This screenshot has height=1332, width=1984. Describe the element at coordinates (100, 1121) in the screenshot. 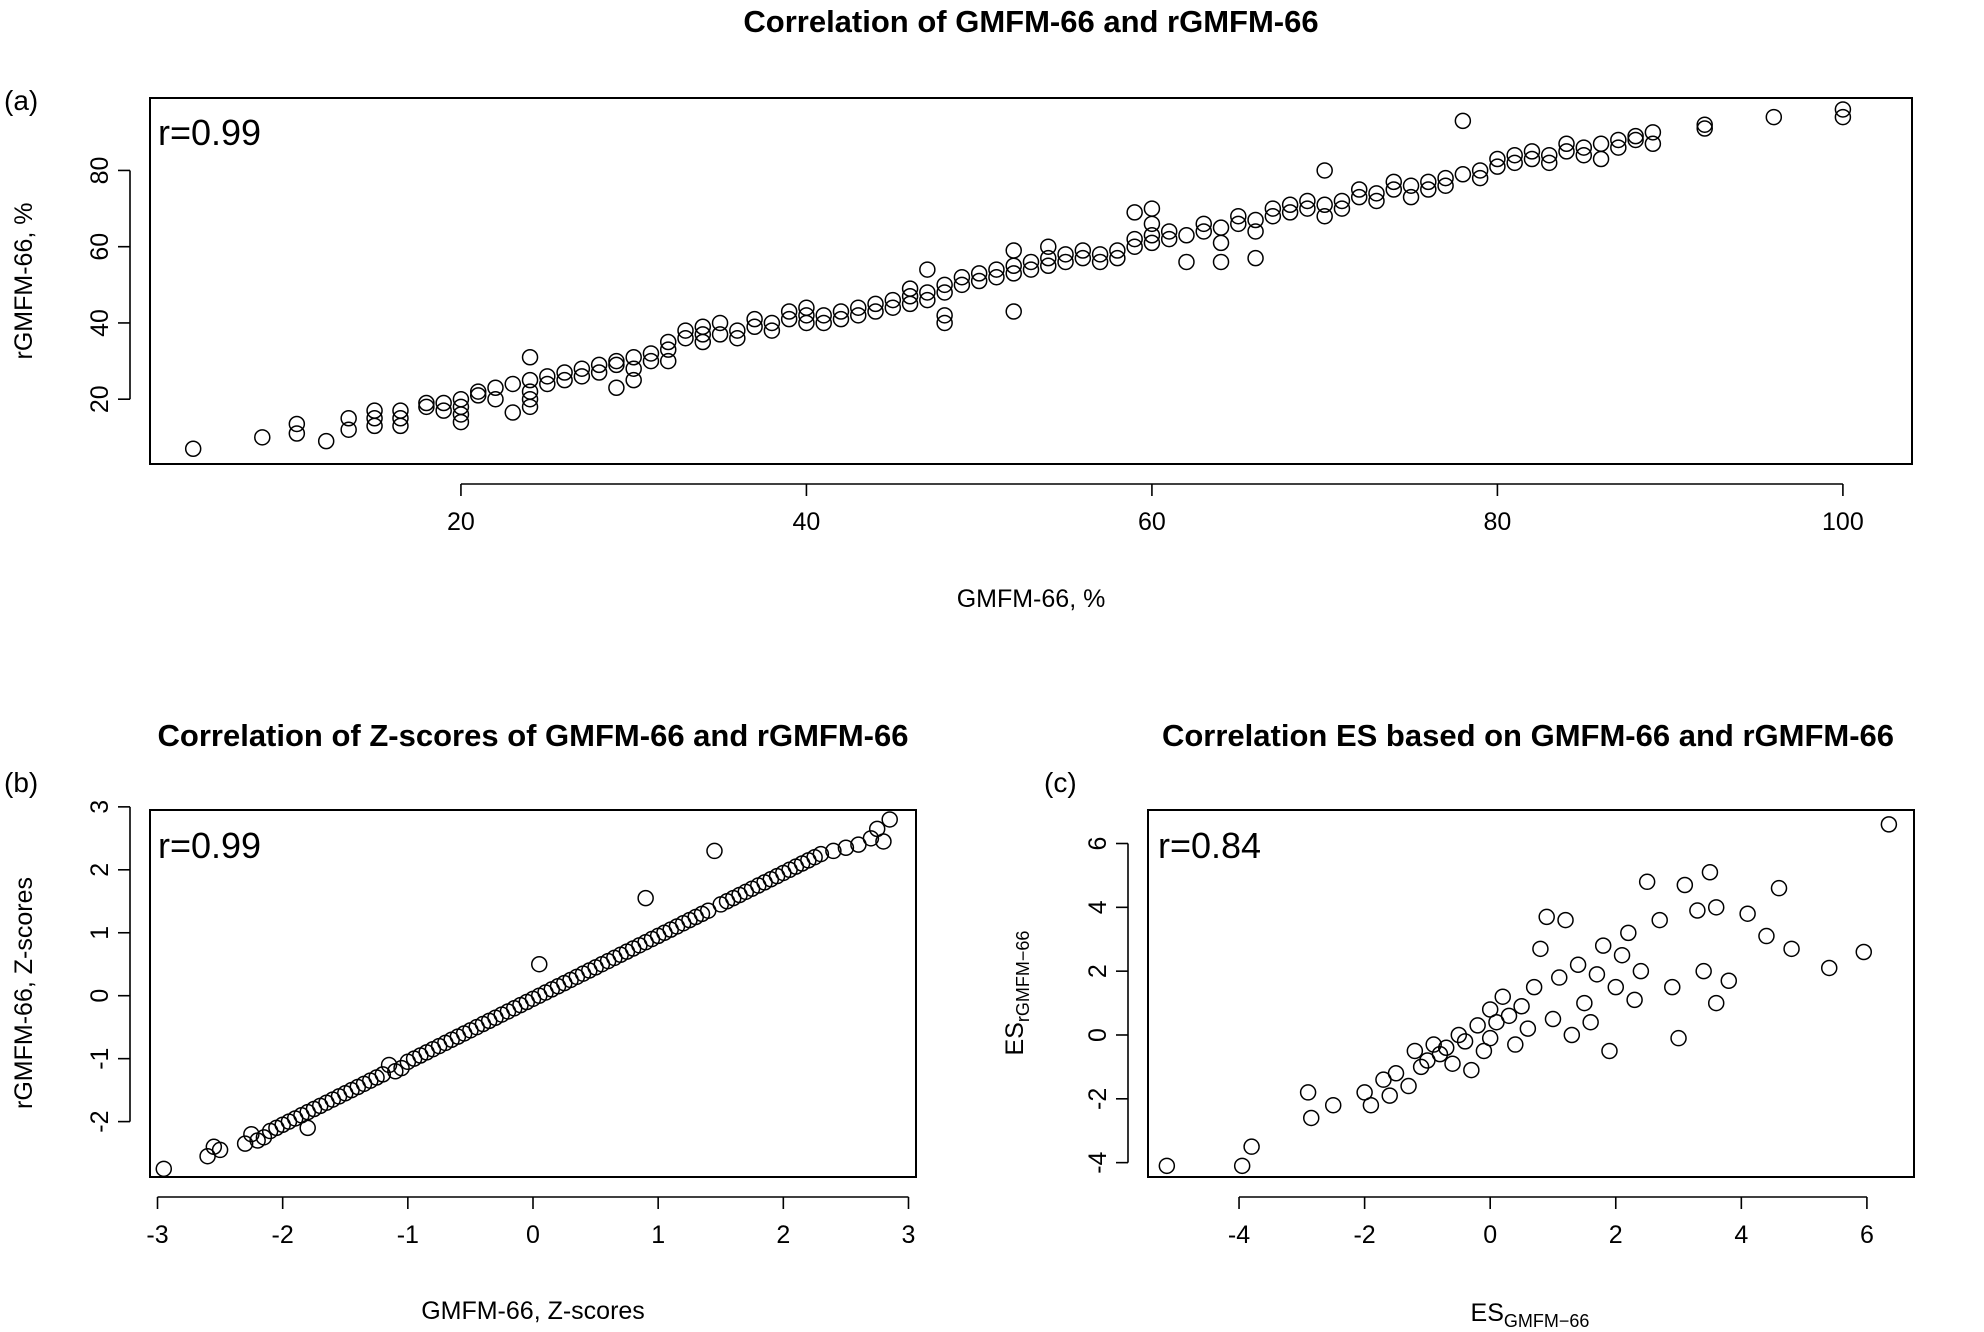

I see `y-tick-label: -2` at that location.